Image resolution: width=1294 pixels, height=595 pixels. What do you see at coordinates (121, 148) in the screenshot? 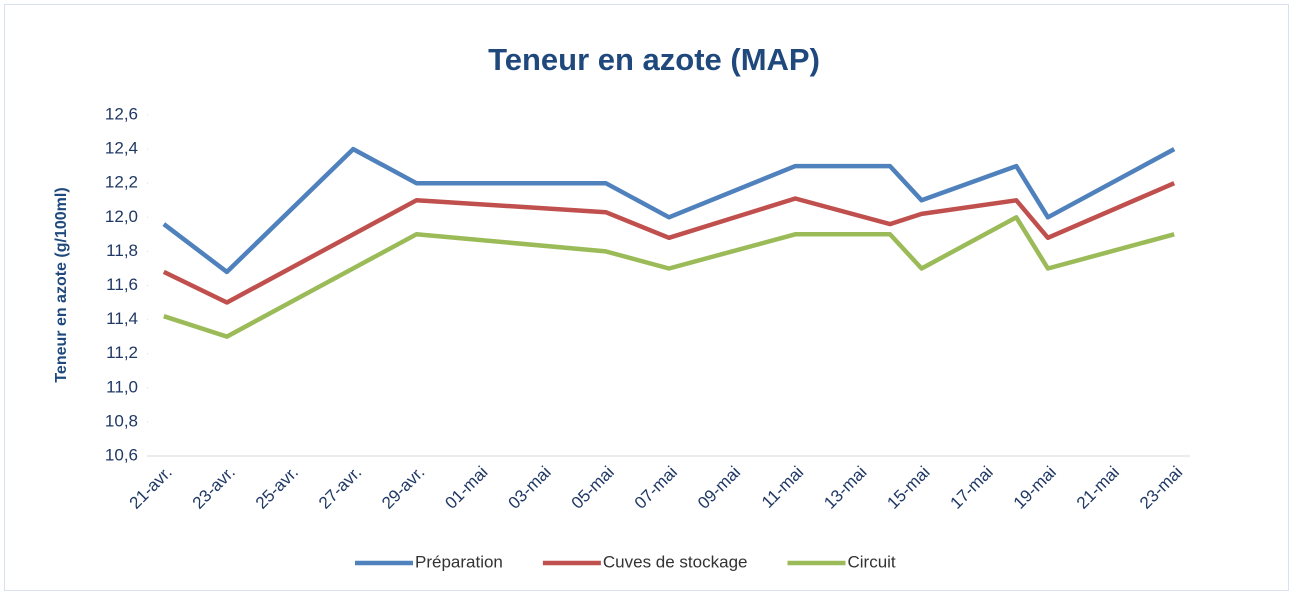
I see `y-tick-label: 12,4` at bounding box center [121, 148].